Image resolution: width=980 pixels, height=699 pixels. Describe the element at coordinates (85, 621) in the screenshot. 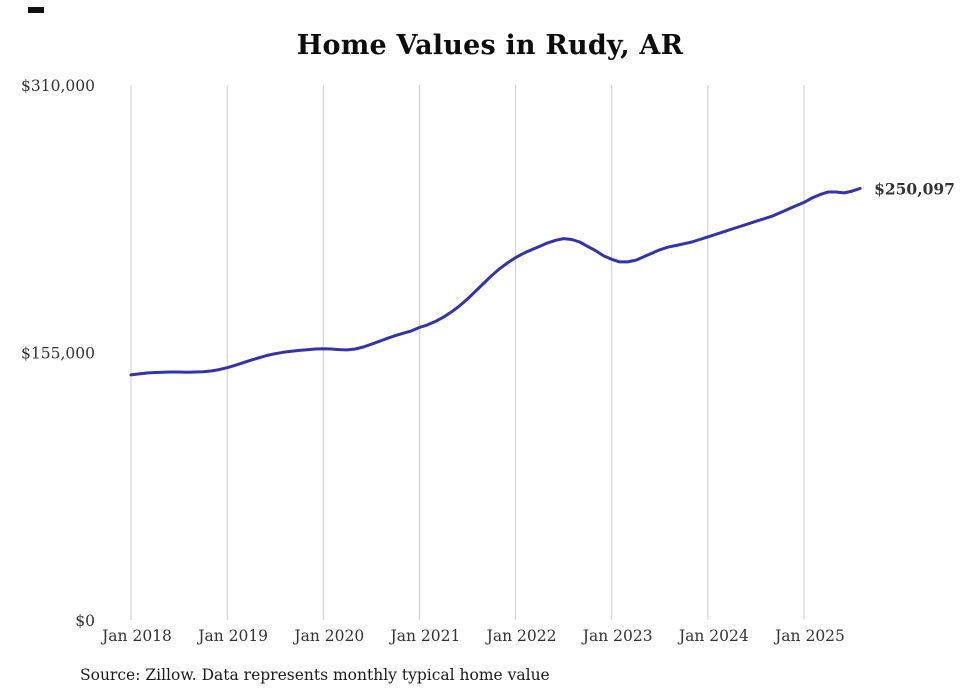

I see `y-tick-label: $0` at that location.